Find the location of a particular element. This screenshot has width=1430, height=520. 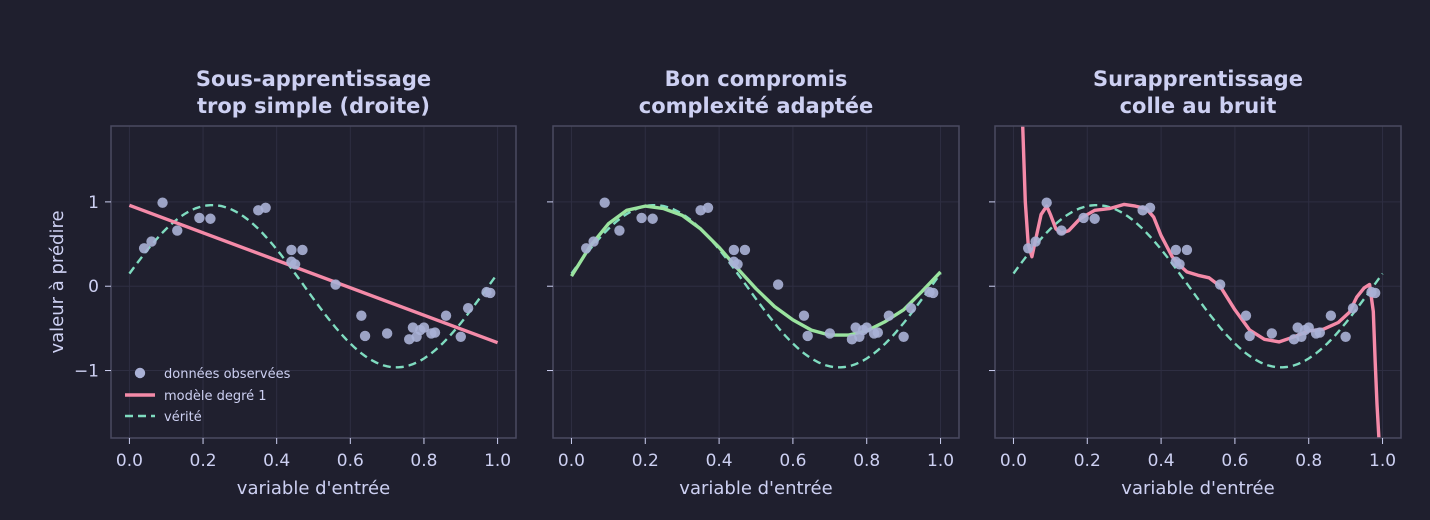

panel-title-line-2: complexité adaptée is located at coordinates (756, 106).